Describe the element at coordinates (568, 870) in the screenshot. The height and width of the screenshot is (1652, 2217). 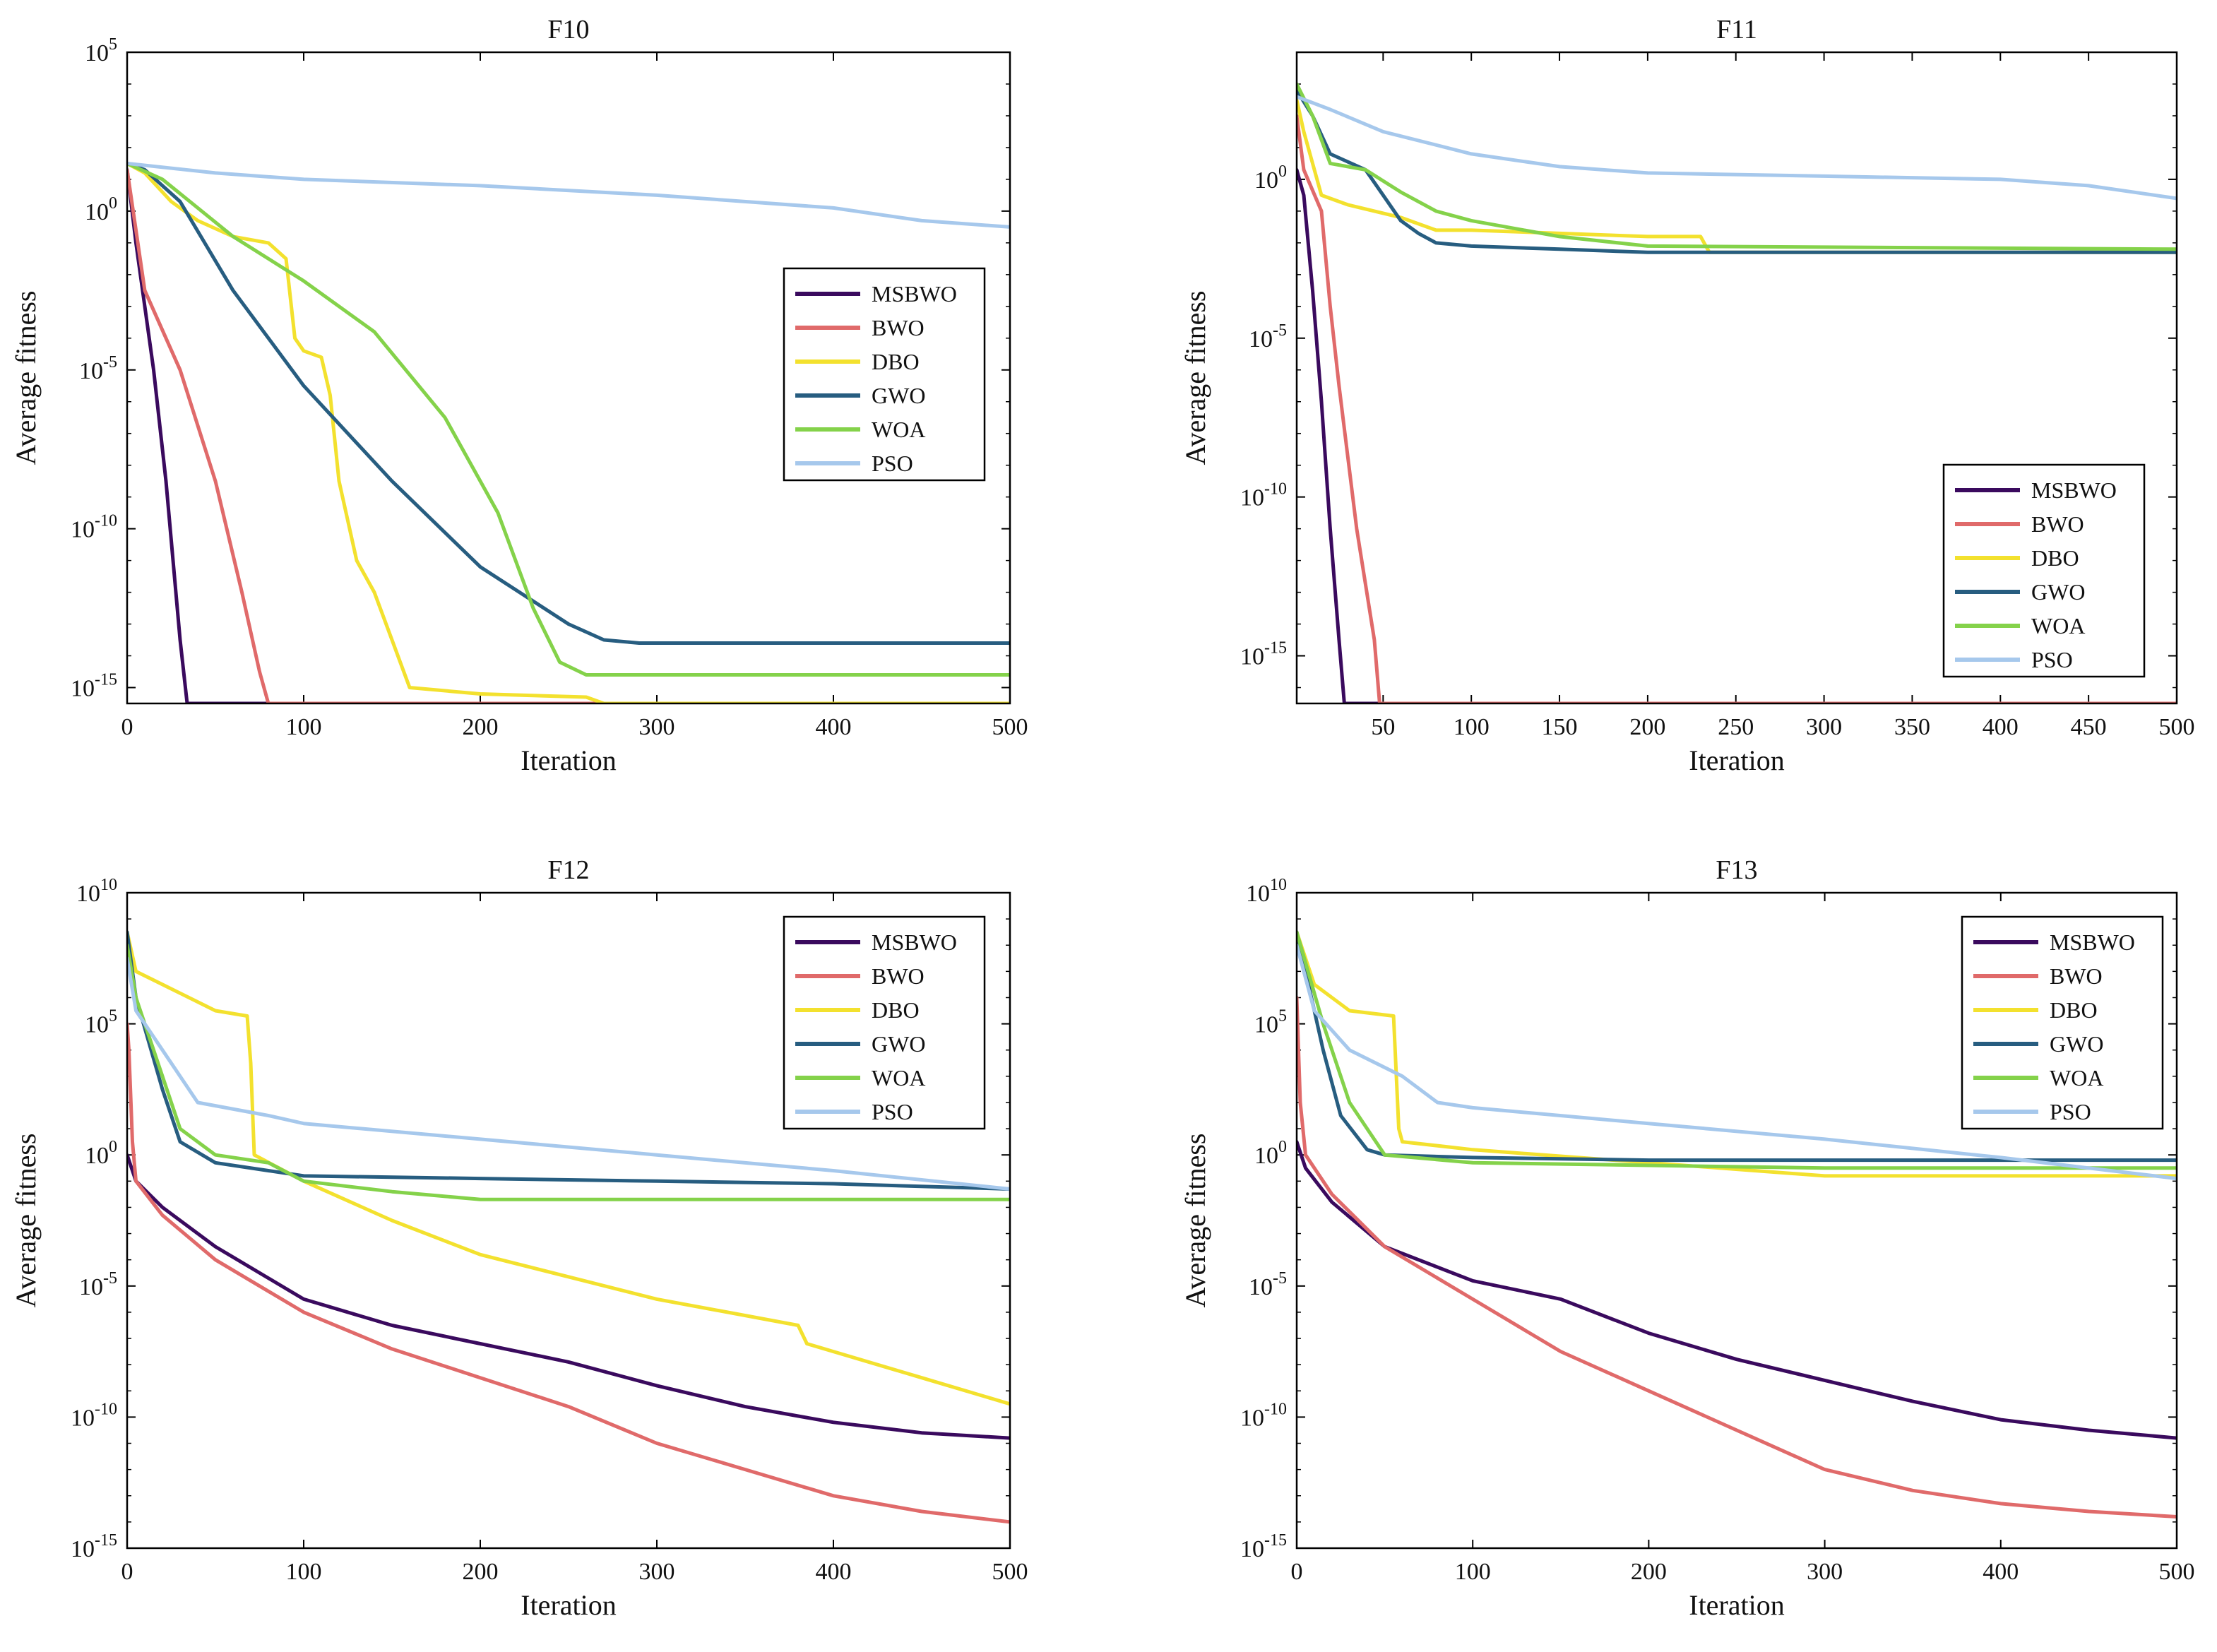
I see `chart-title: F12` at that location.